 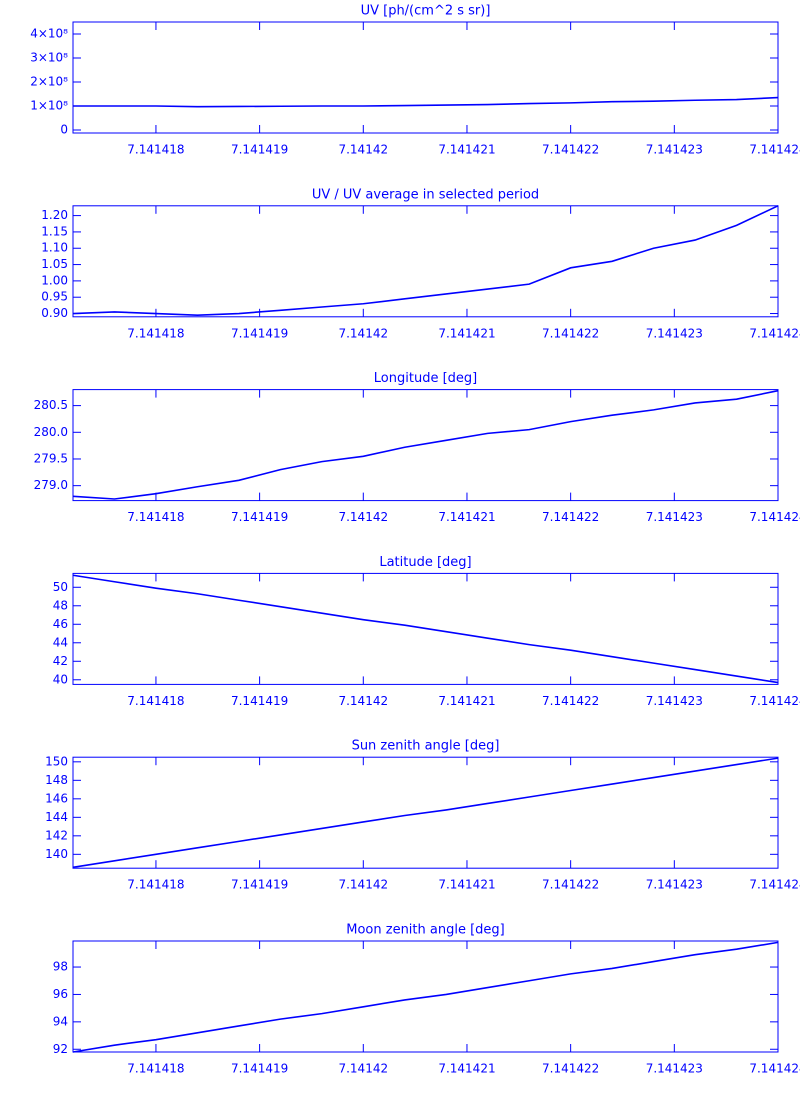 I want to click on y-tick-label: 98, so click(x=60, y=967).